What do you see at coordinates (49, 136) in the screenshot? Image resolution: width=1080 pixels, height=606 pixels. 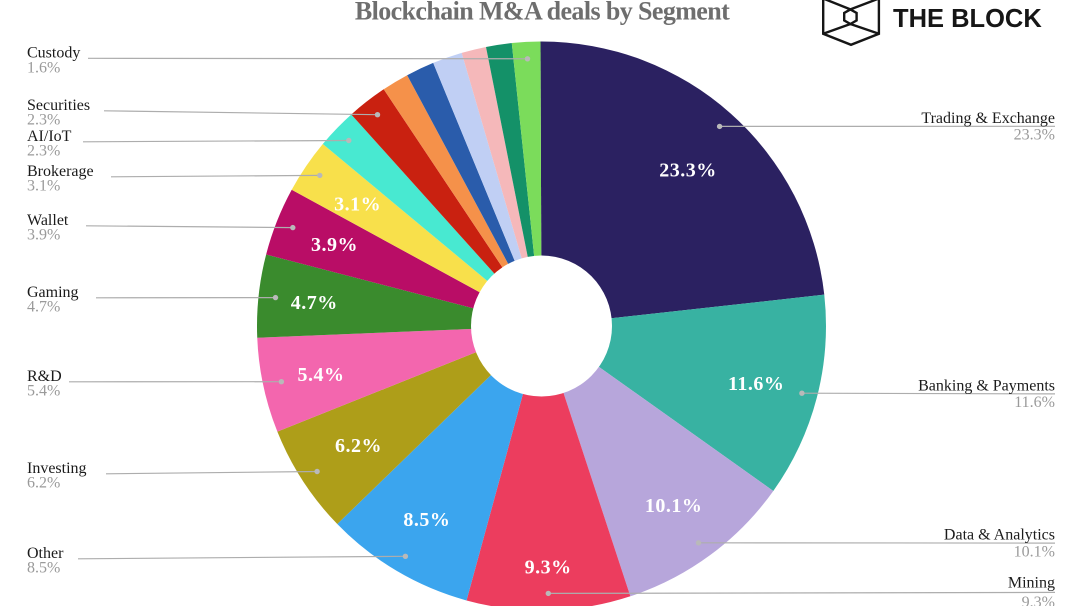 I see `svg-text: AI/IoT` at bounding box center [49, 136].